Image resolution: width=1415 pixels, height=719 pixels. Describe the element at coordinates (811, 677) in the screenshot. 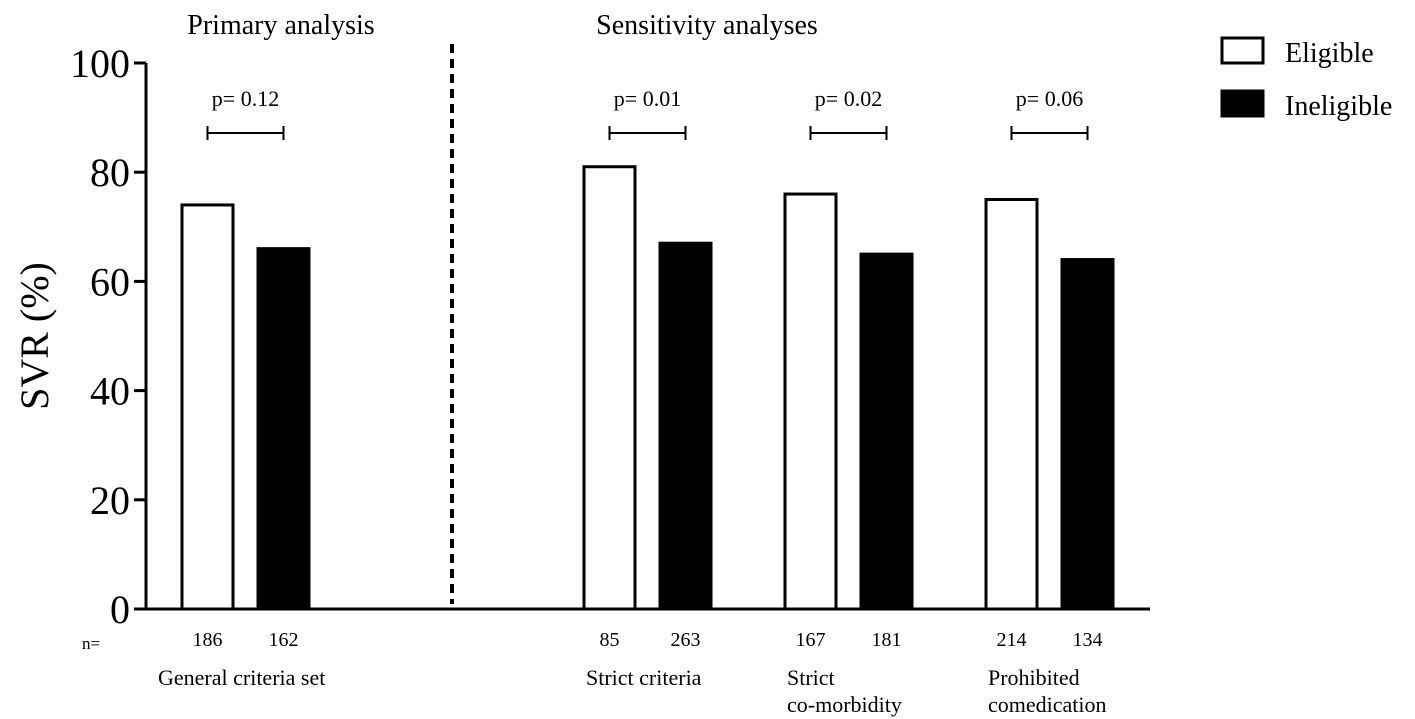

I see `group-label: Strict` at that location.